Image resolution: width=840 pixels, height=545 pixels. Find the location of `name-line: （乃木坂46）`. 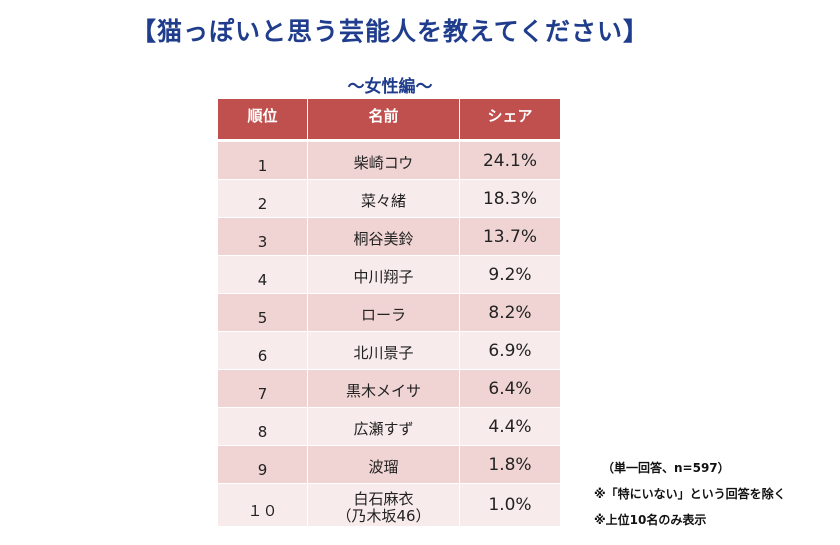

name-line: （乃木坂46） is located at coordinates (383, 516).